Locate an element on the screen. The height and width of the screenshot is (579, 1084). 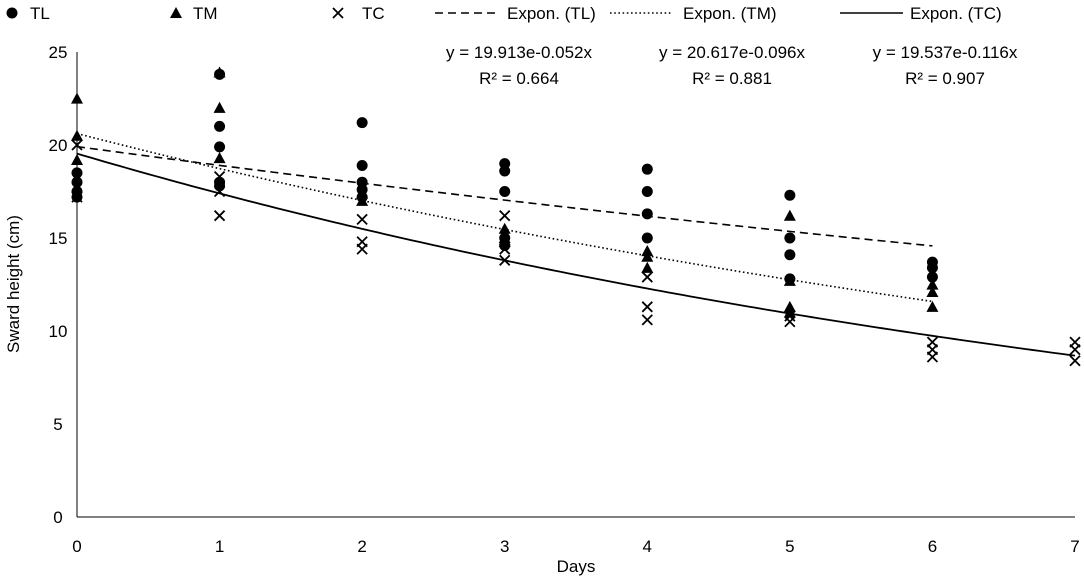
equation-tm: y = 20.617e-0.096x is located at coordinates (732, 52).